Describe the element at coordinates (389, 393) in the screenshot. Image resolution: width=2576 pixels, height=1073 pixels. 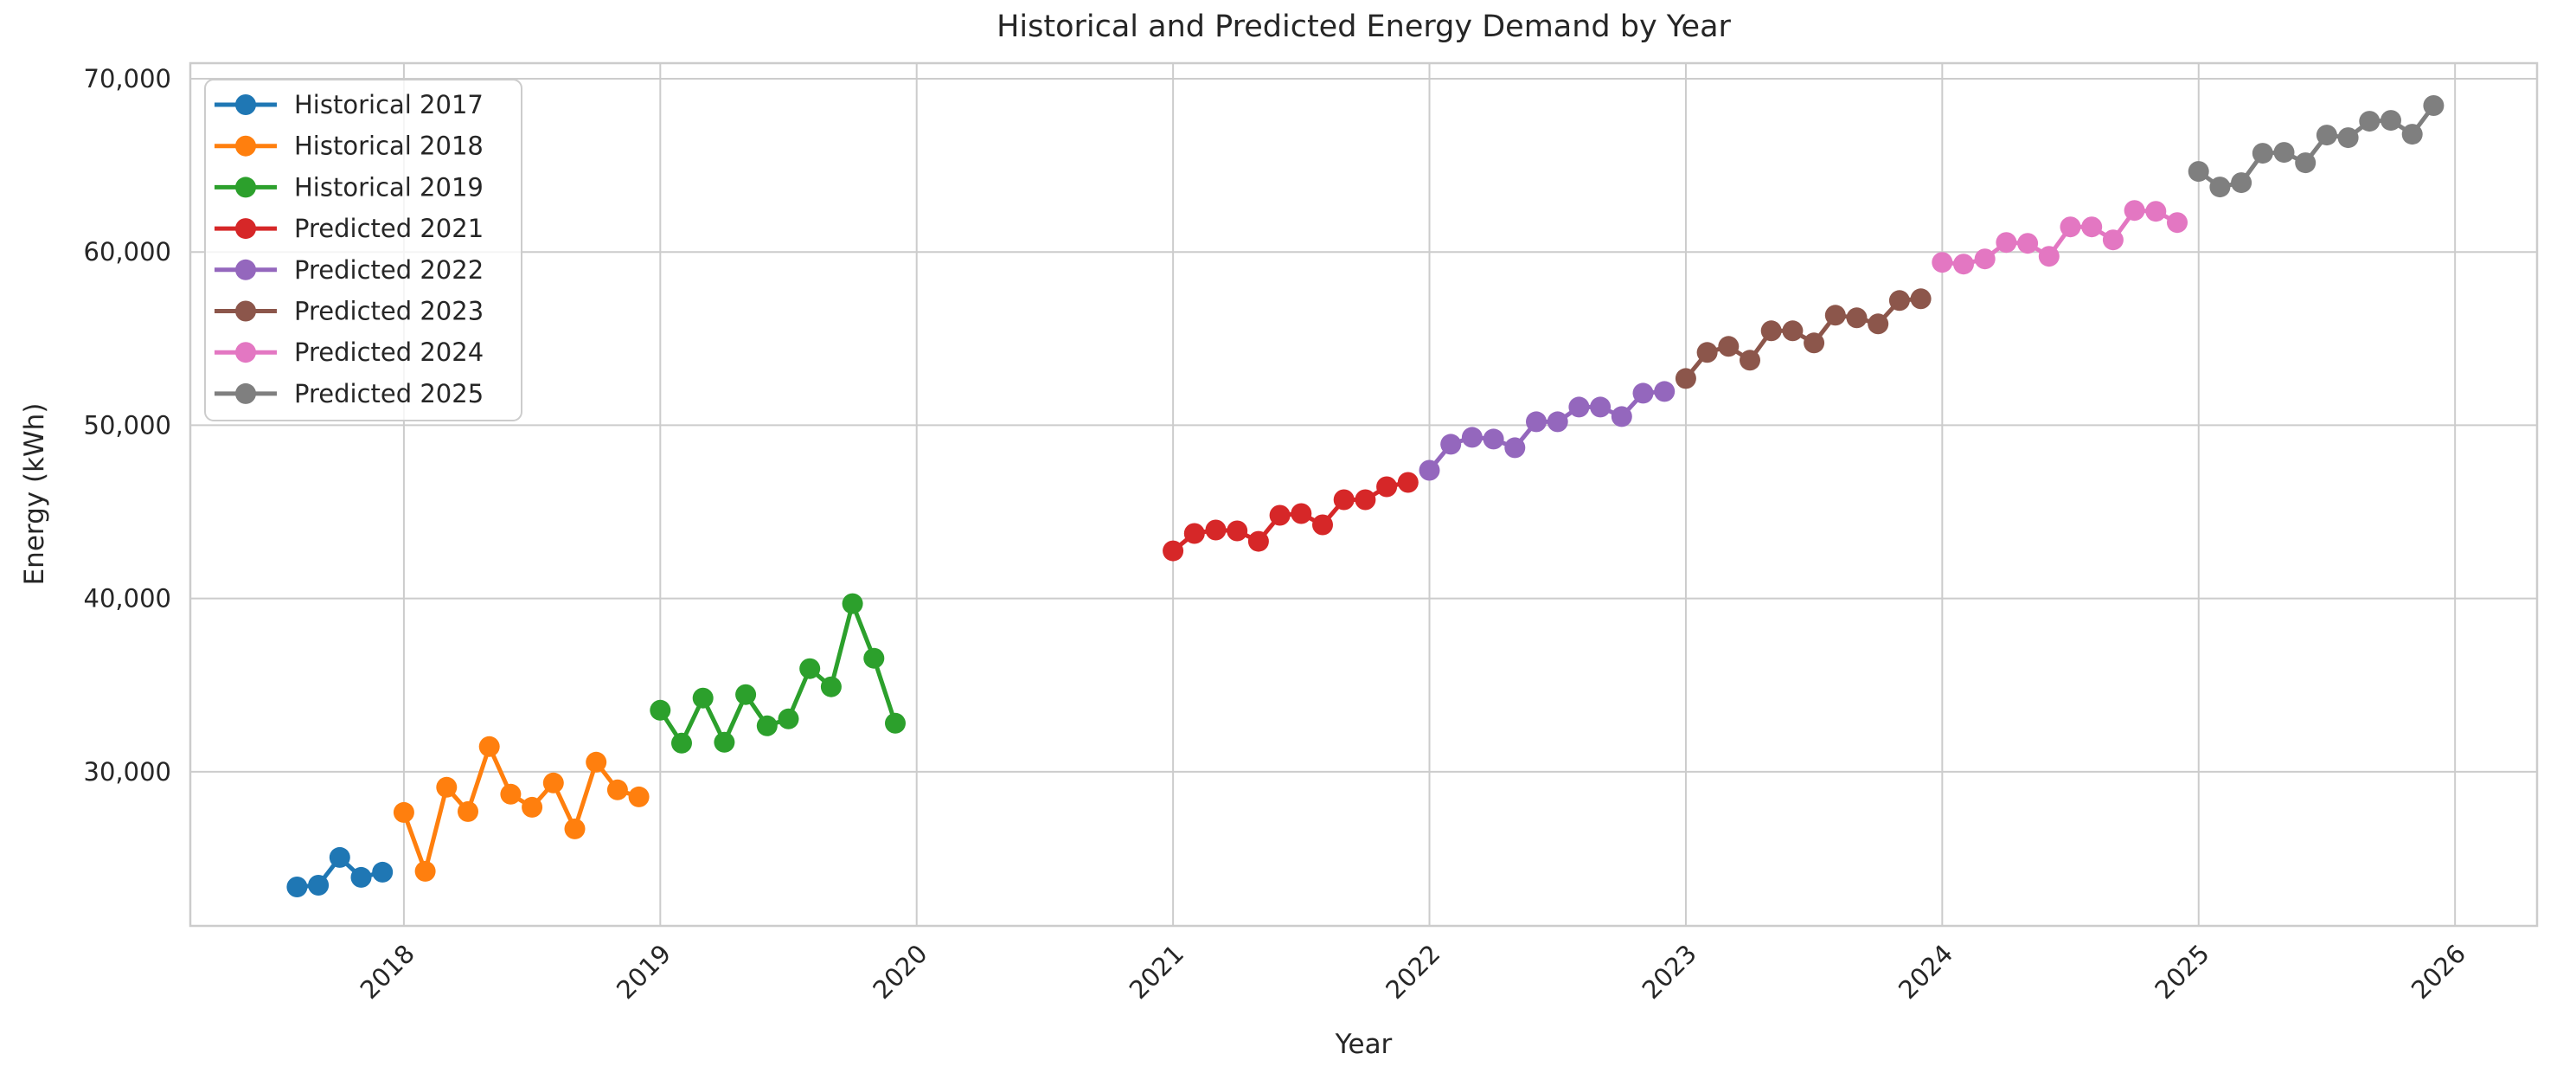
I see `legend-label: Predicted 2025` at that location.